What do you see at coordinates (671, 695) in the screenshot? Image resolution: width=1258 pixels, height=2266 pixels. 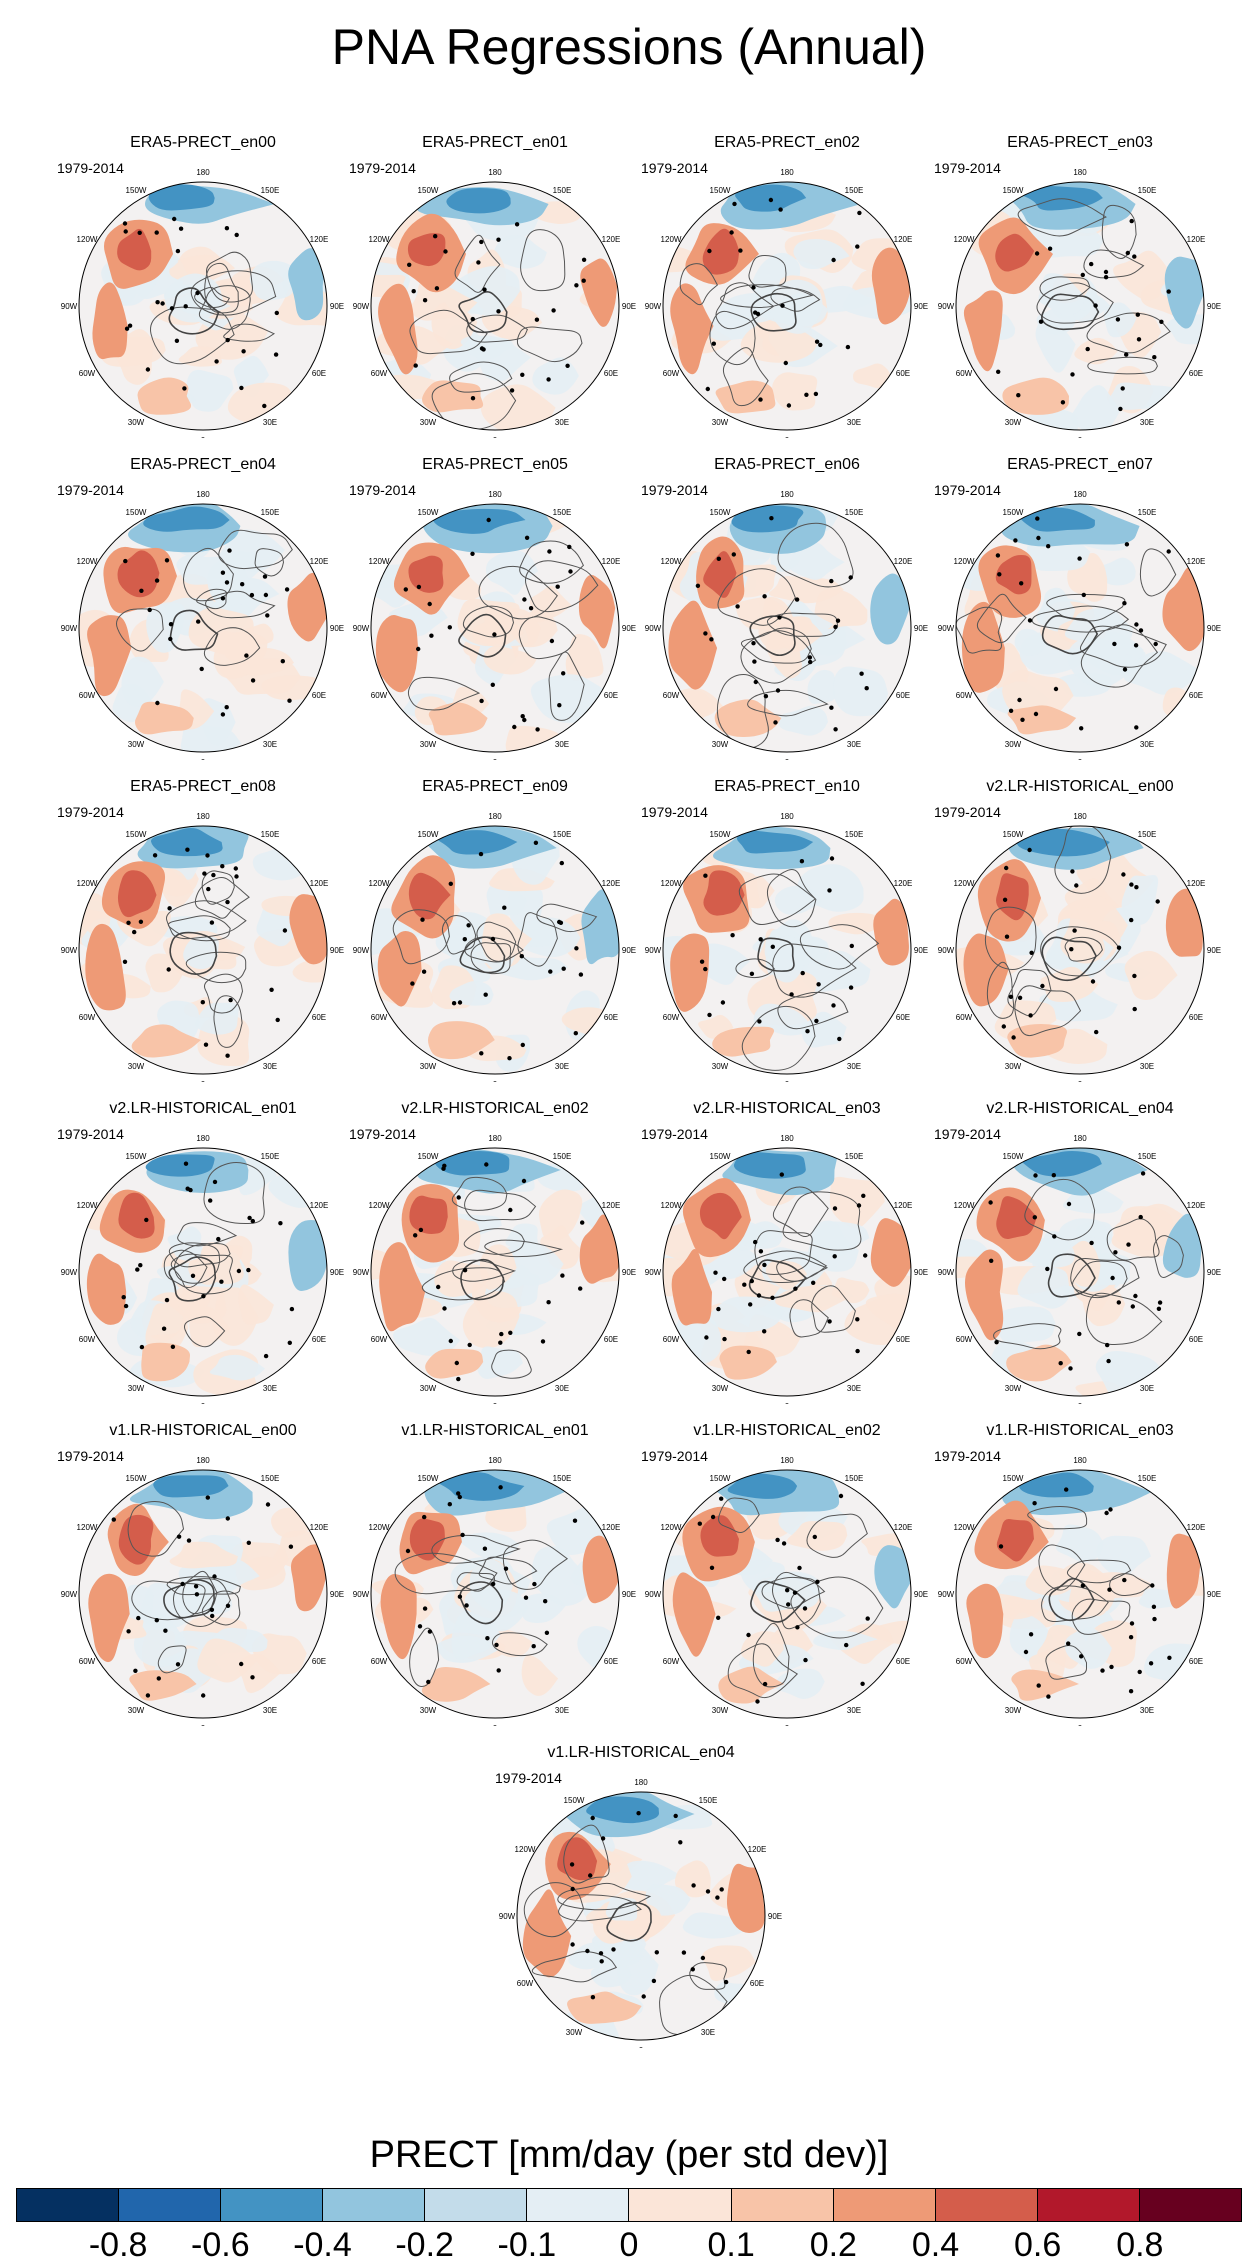 I see `longitude-label: 60W` at bounding box center [671, 695].